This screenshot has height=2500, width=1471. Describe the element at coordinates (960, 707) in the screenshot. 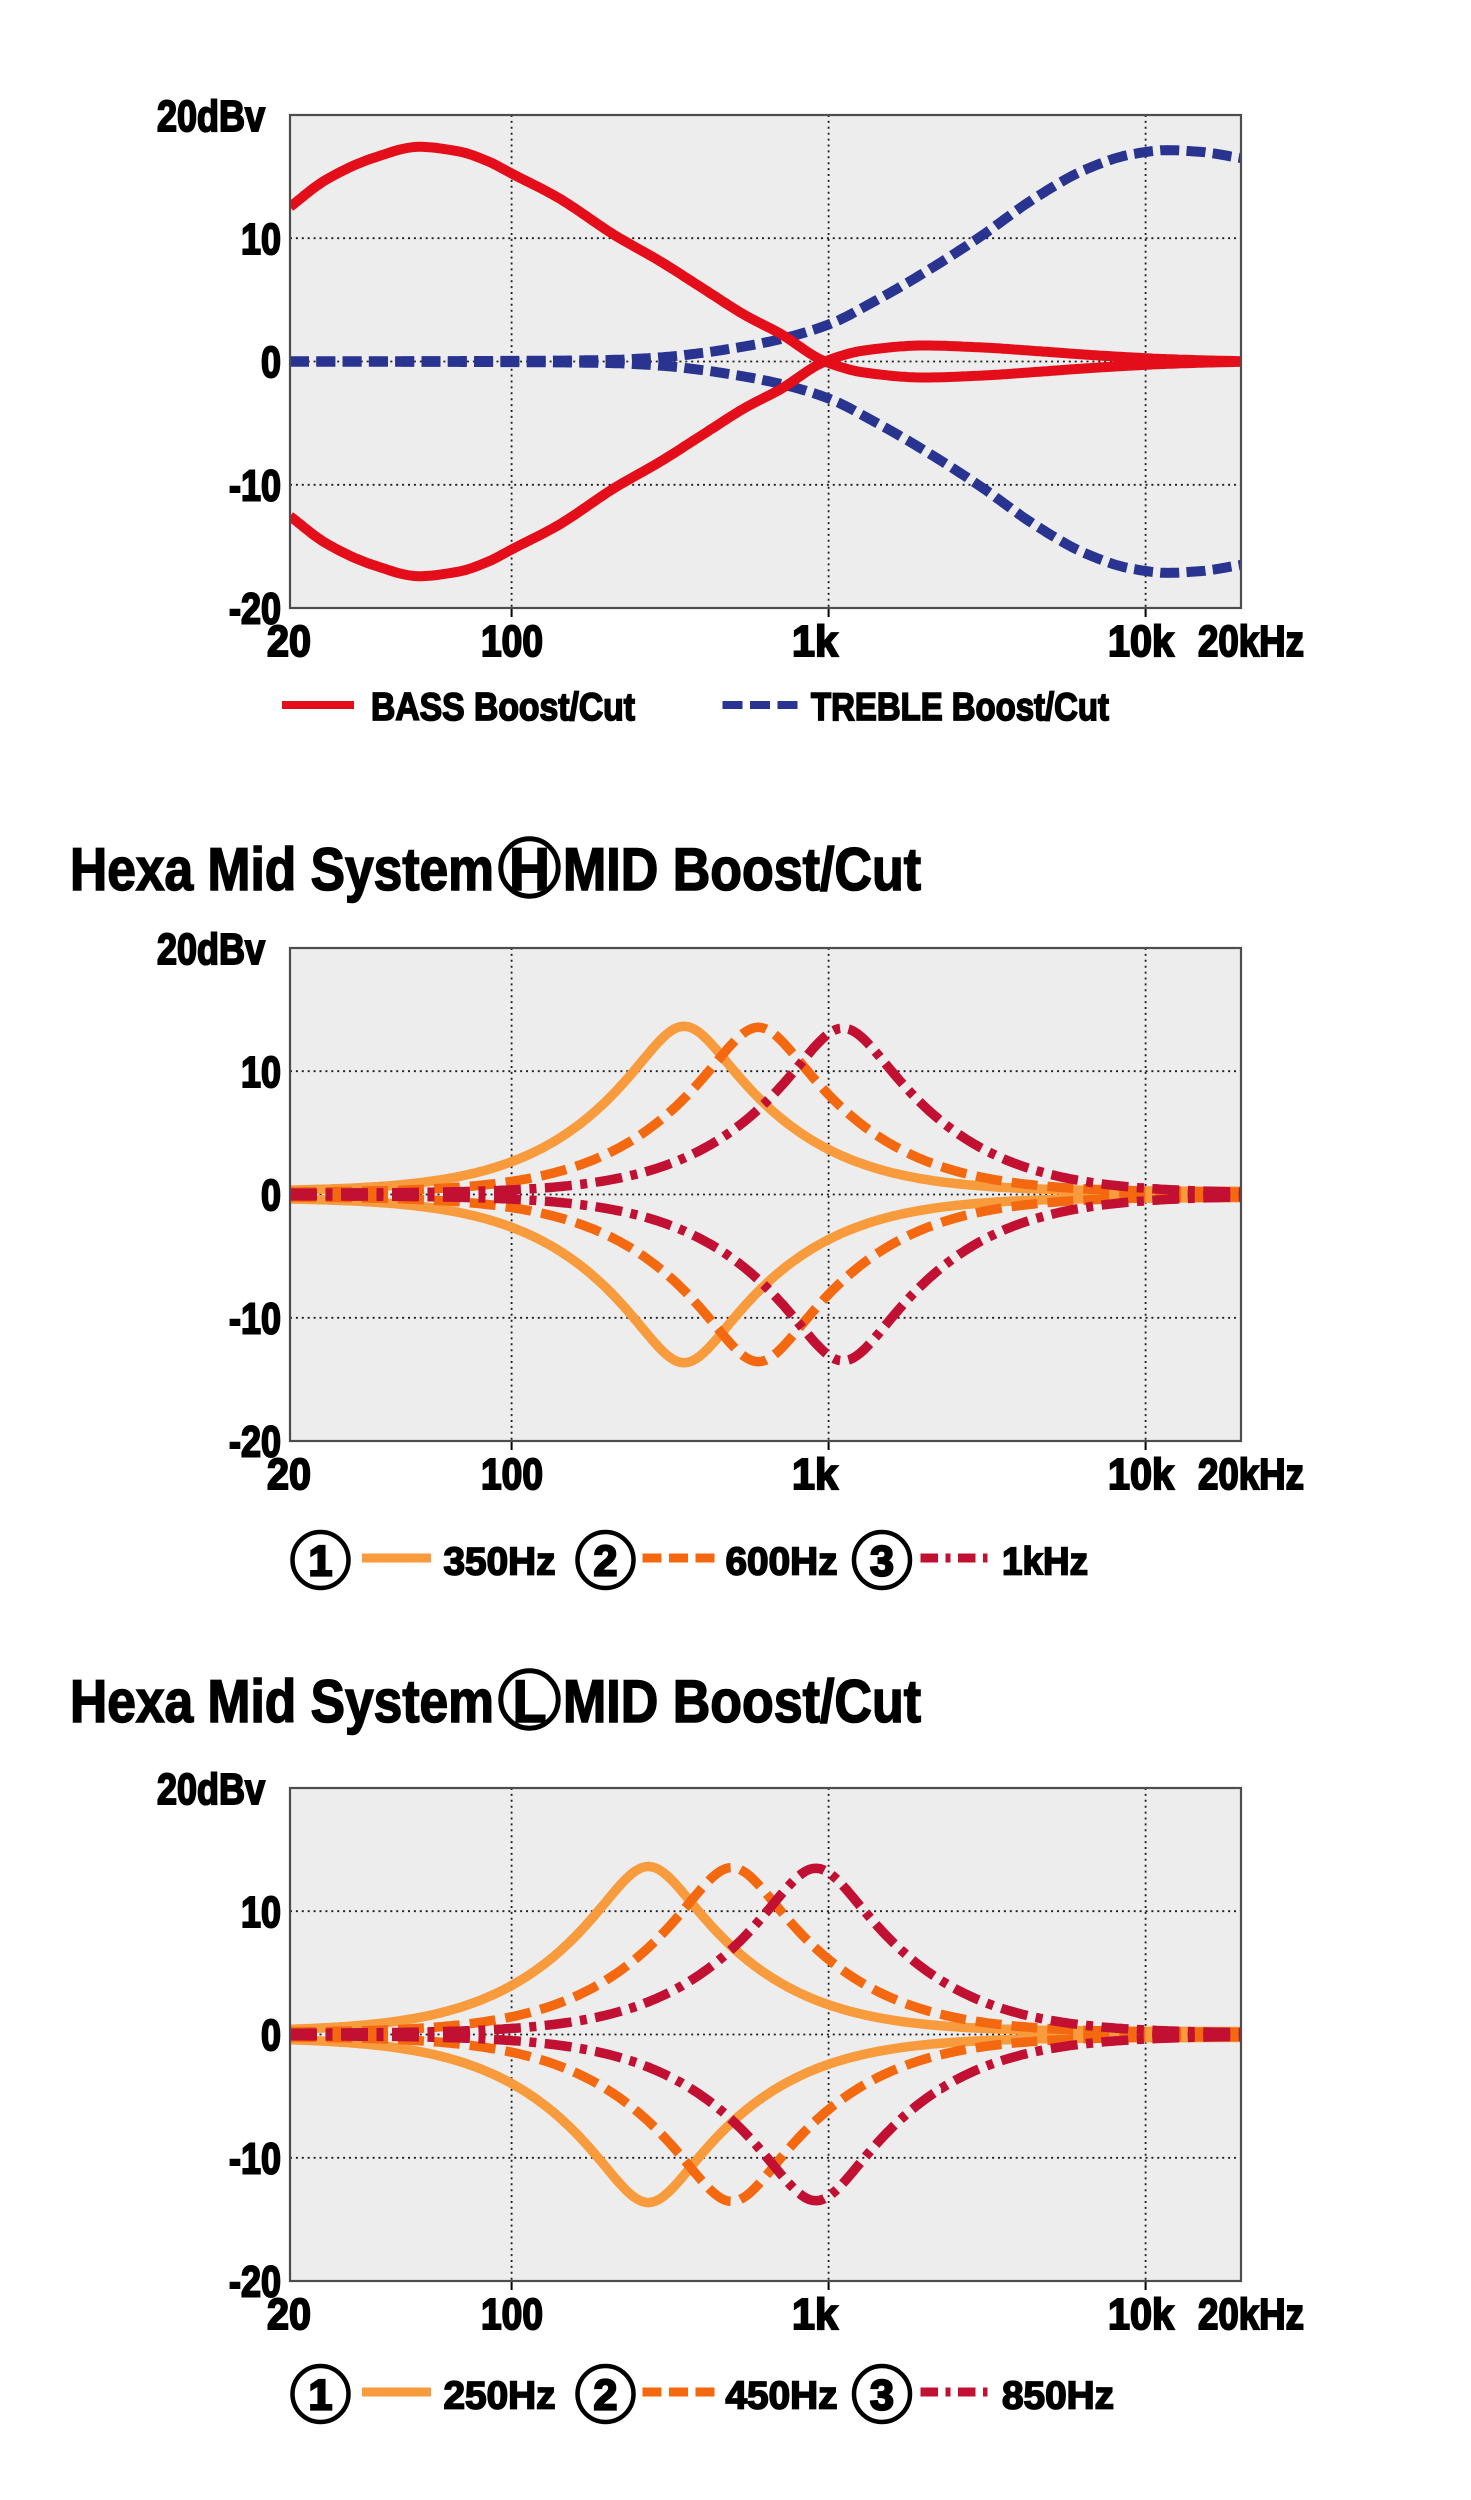

I see `svg-text: TREBLE Boost/Cut` at that location.